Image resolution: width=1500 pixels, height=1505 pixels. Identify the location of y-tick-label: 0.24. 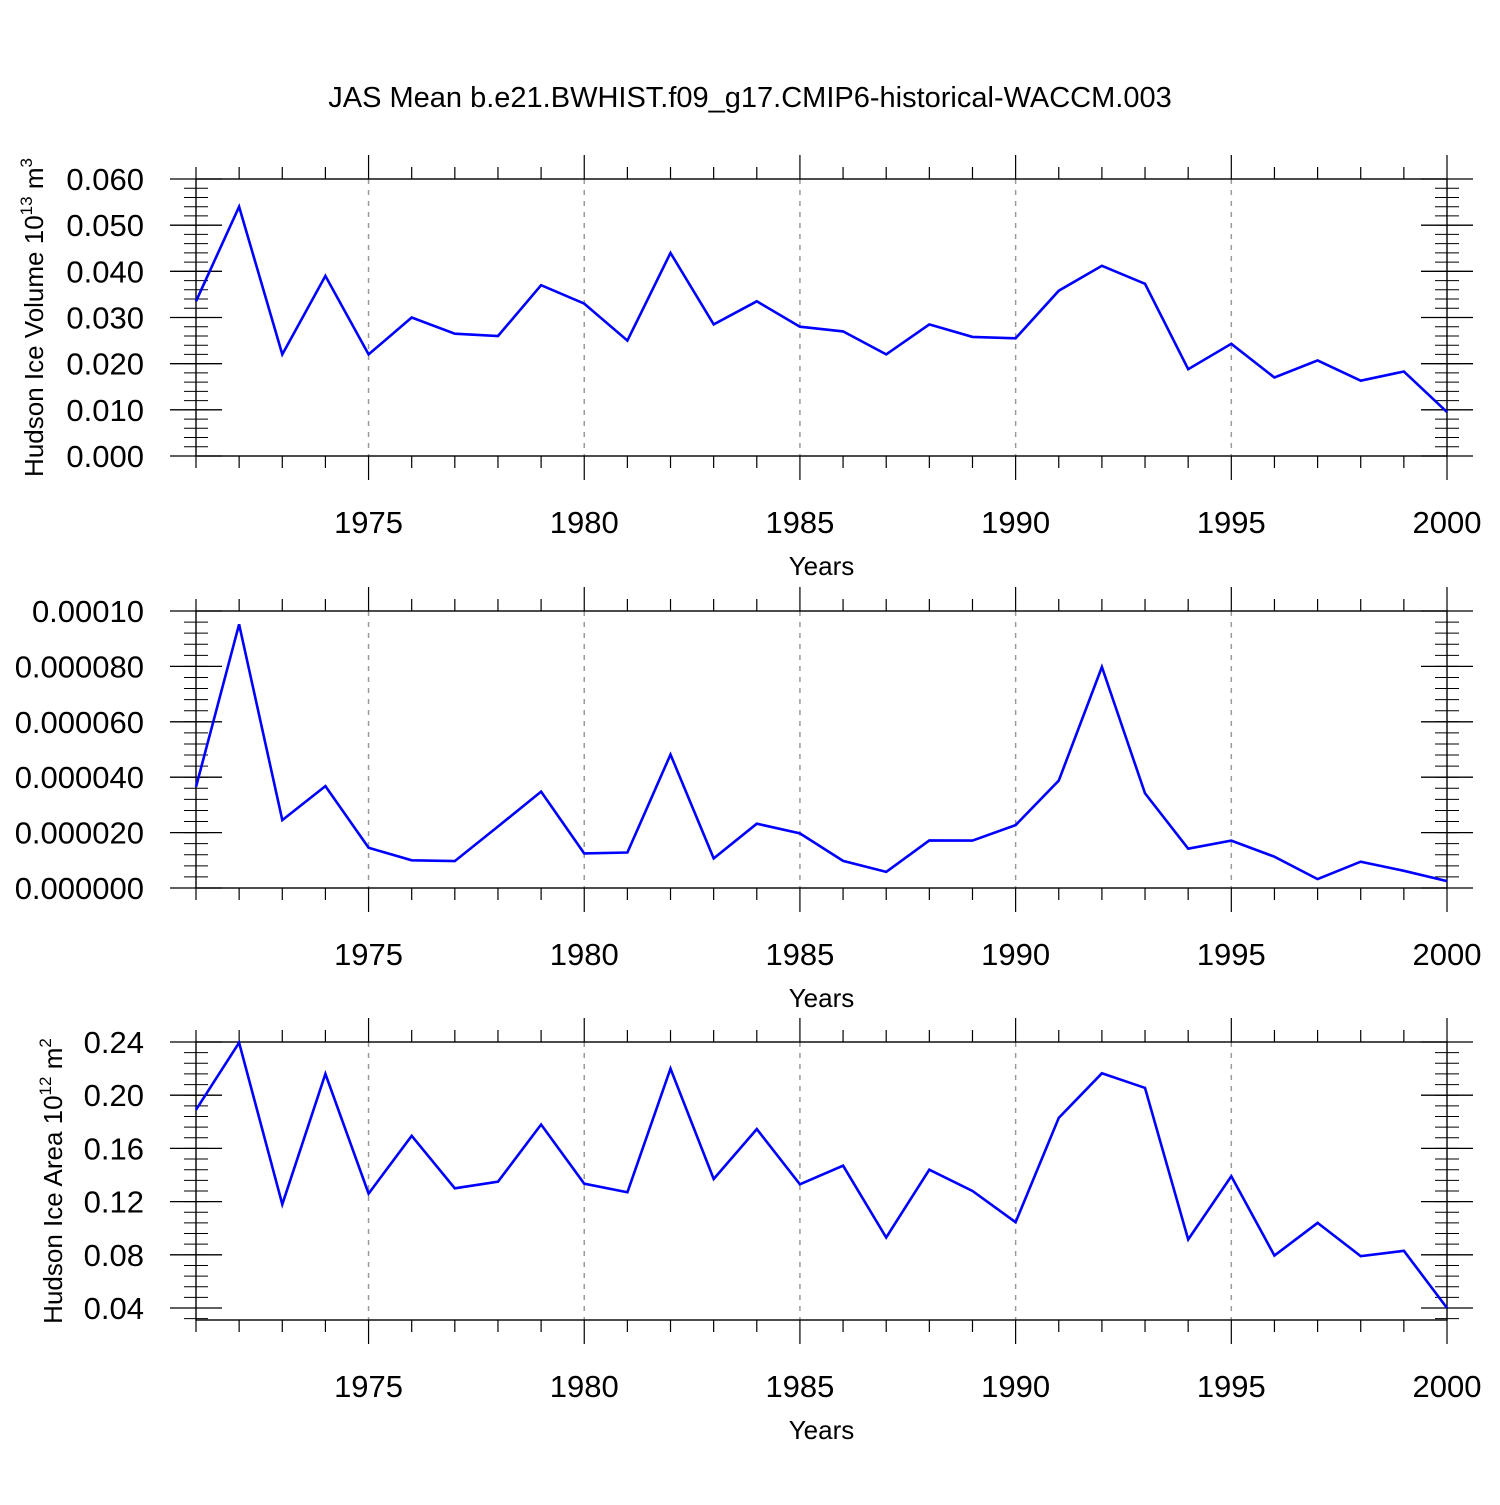
(114, 1042).